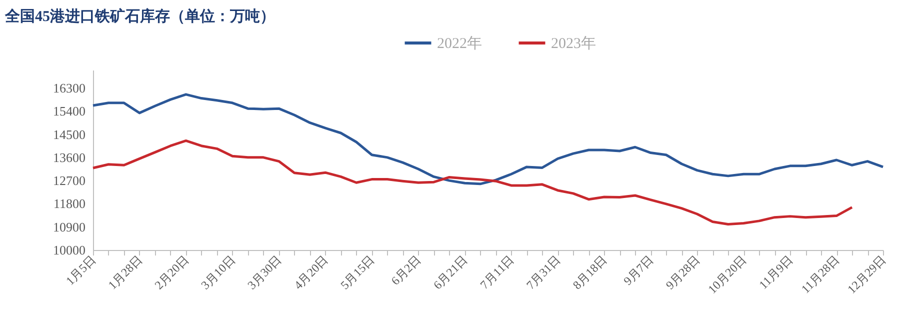 The image size is (901, 329). Describe the element at coordinates (406, 270) in the screenshot. I see `x-tick-label: 6月2日` at that location.